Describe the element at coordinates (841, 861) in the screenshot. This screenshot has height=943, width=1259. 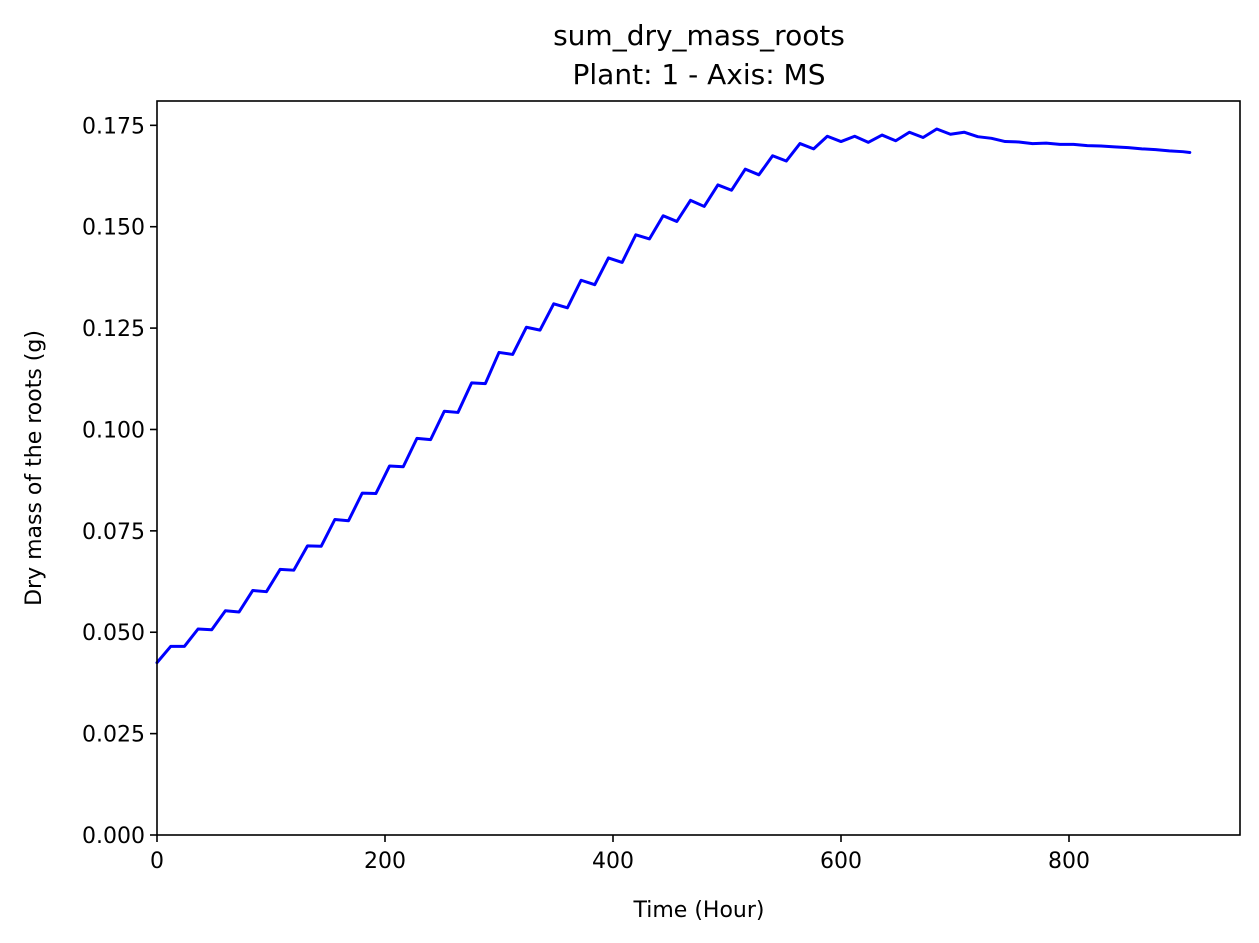
I see `x-tick-label: 600` at that location.